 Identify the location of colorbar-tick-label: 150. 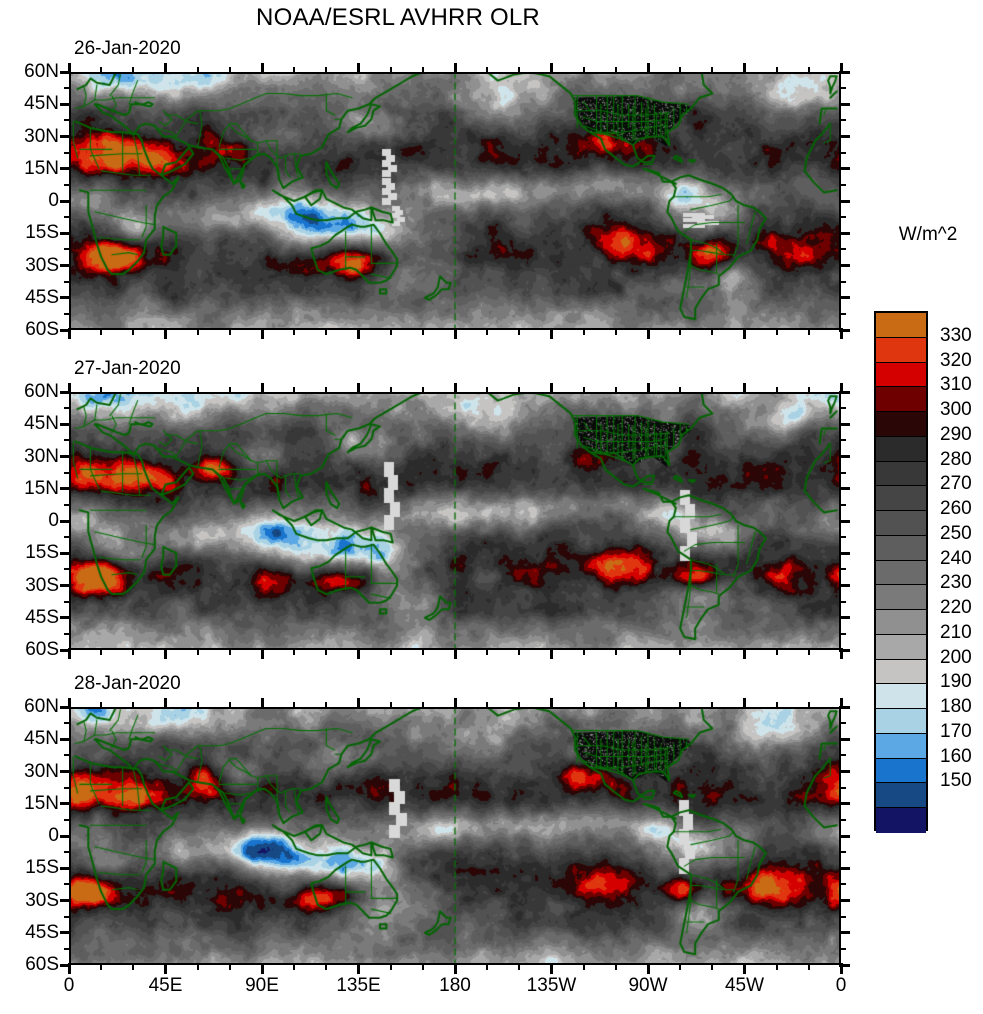
(956, 781).